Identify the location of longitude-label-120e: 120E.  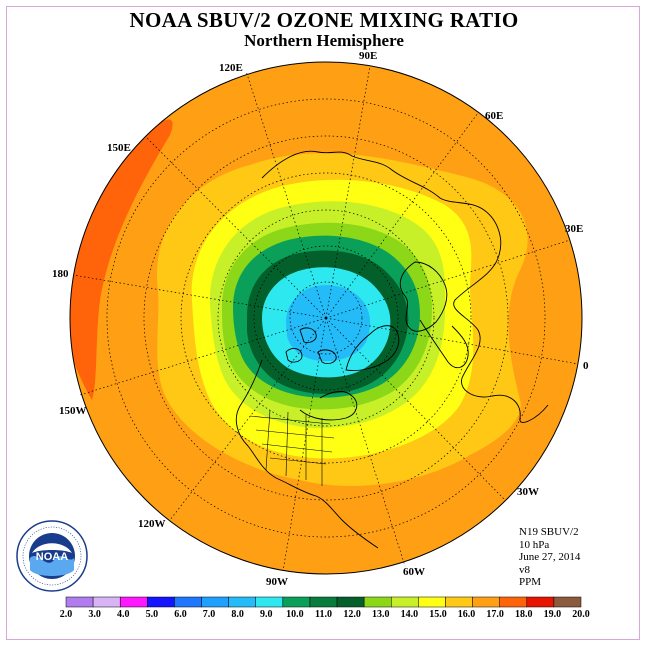
(231, 68).